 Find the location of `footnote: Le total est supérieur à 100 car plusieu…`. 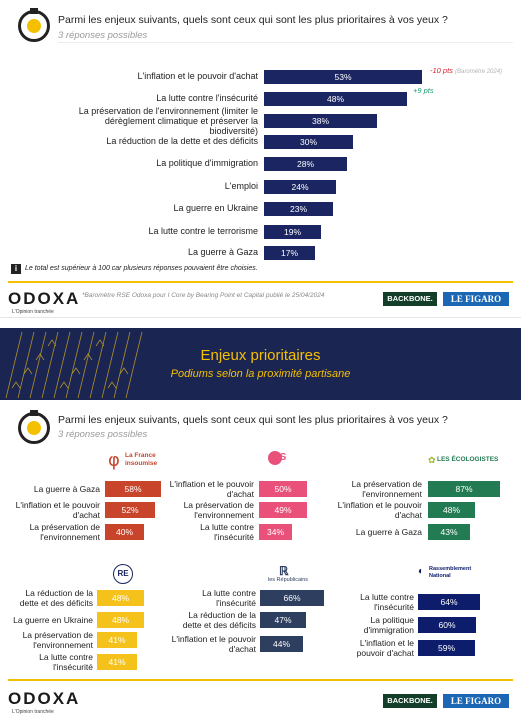

footnote: Le total est supérieur à 100 car plusieu… is located at coordinates (141, 268).